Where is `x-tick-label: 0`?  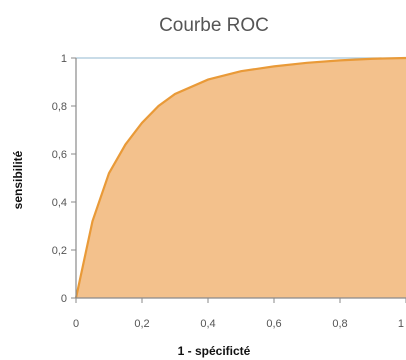
x-tick-label: 0 is located at coordinates (76, 324).